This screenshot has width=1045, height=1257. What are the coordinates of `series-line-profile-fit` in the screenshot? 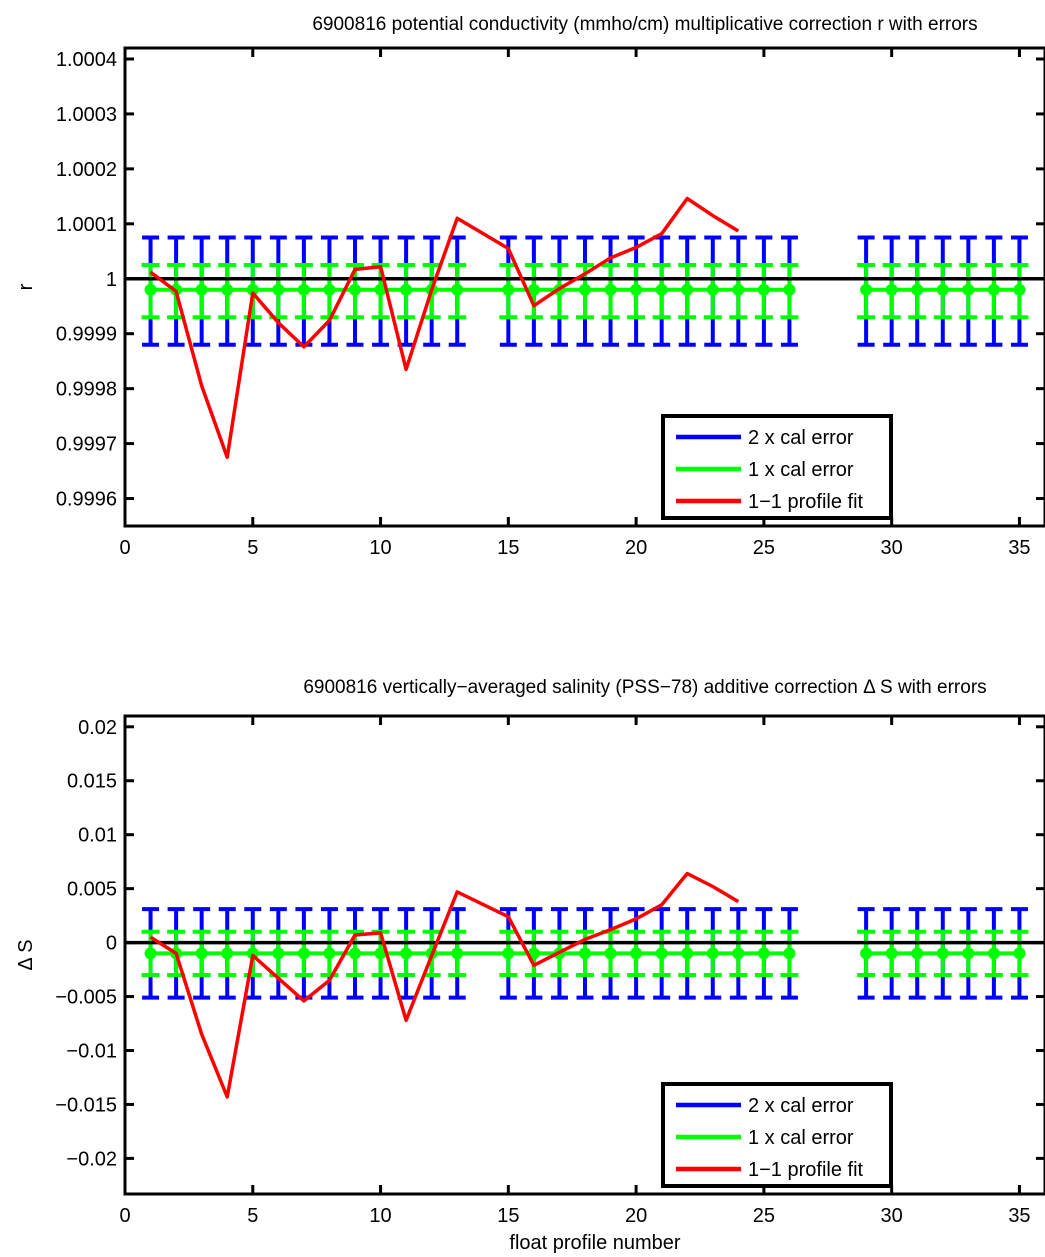 It's located at (444, 328).